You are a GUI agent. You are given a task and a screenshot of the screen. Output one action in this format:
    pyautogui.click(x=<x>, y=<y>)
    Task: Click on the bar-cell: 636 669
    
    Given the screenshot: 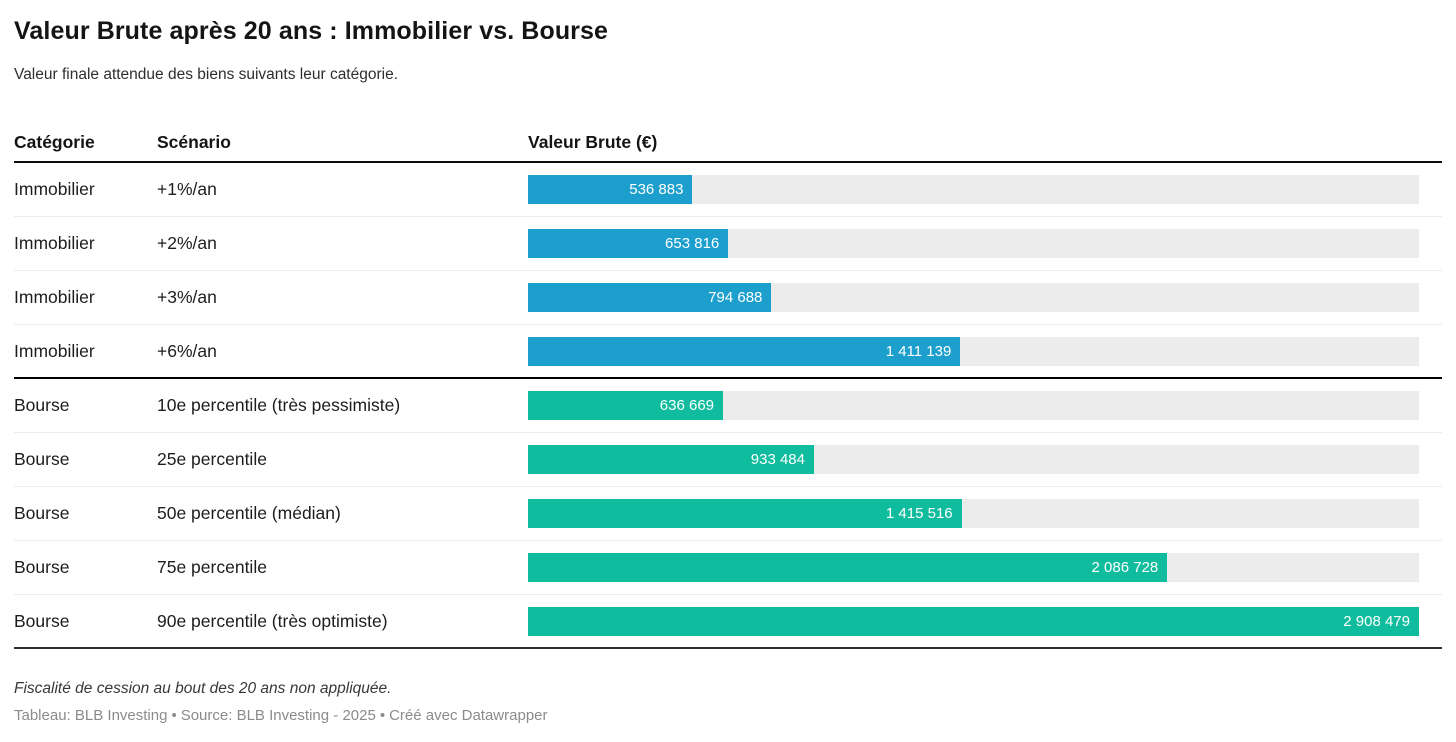 What is the action you would take?
    pyautogui.click(x=985, y=405)
    